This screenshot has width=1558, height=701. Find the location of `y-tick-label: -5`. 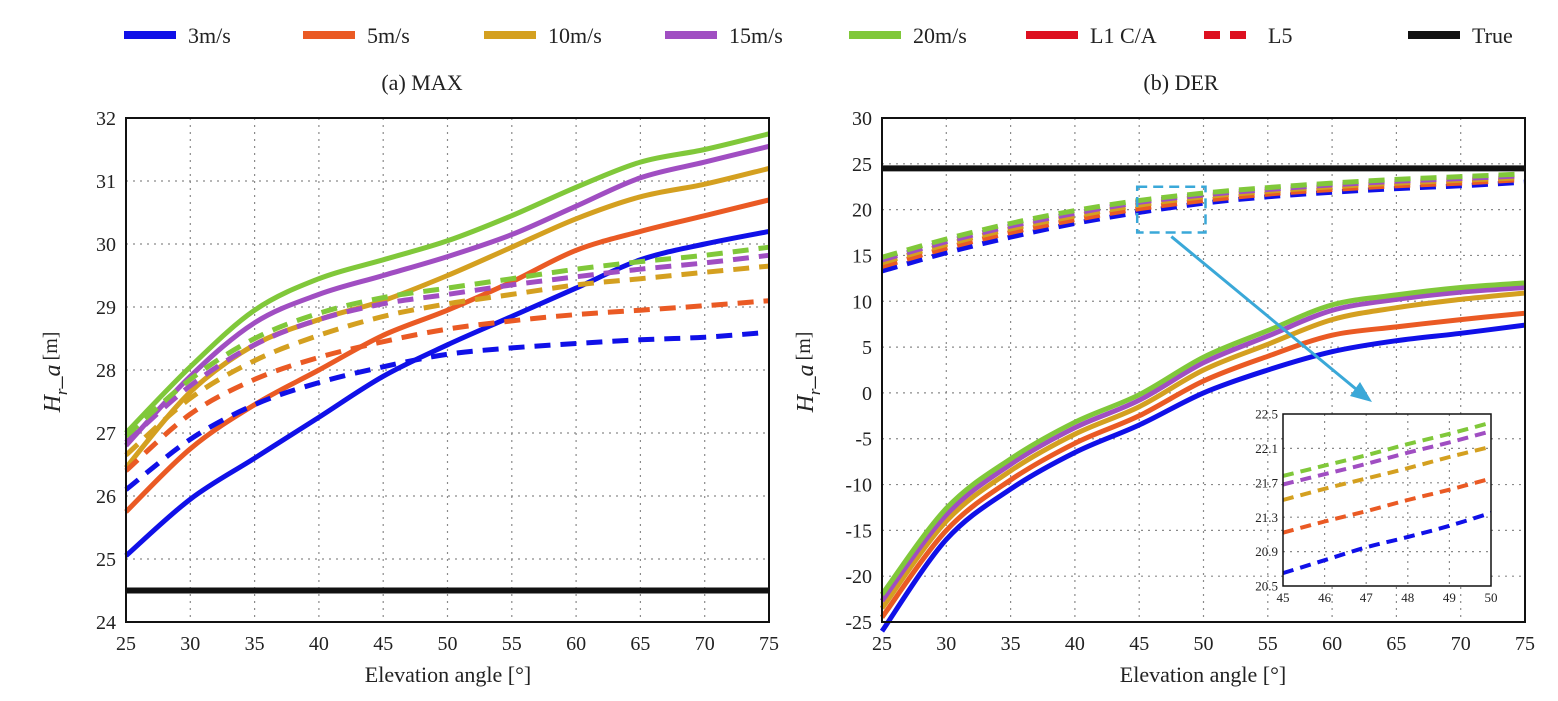

y-tick-label: -5 is located at coordinates (863, 440).